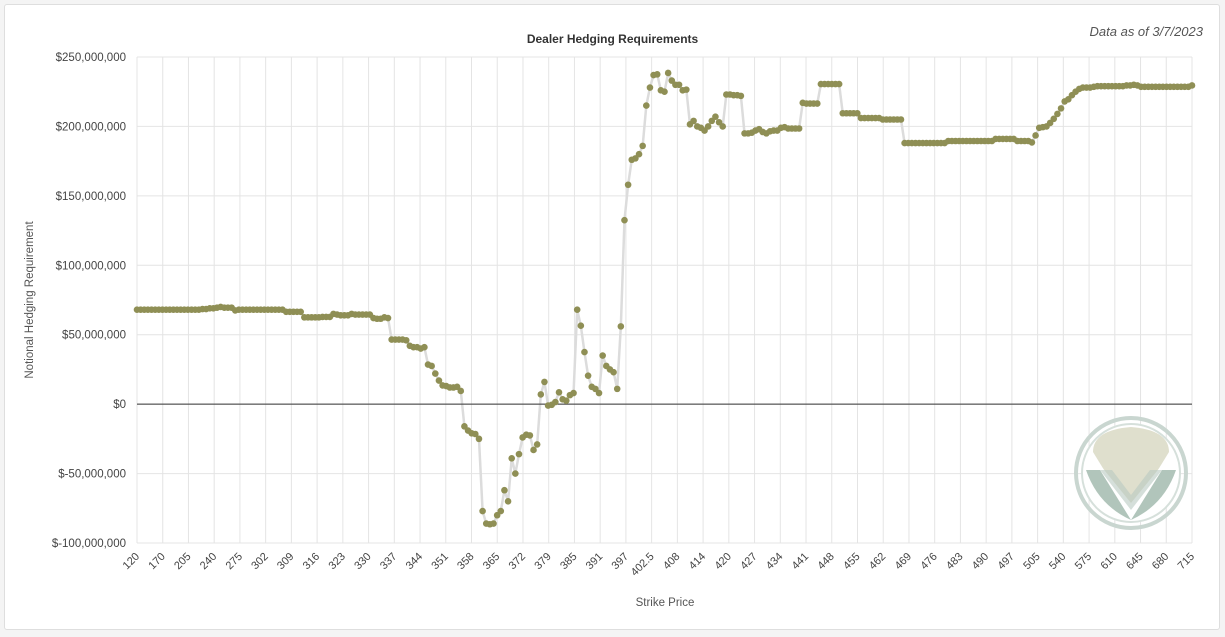  Describe the element at coordinates (156, 561) in the screenshot. I see `x-tick-label: 170` at that location.